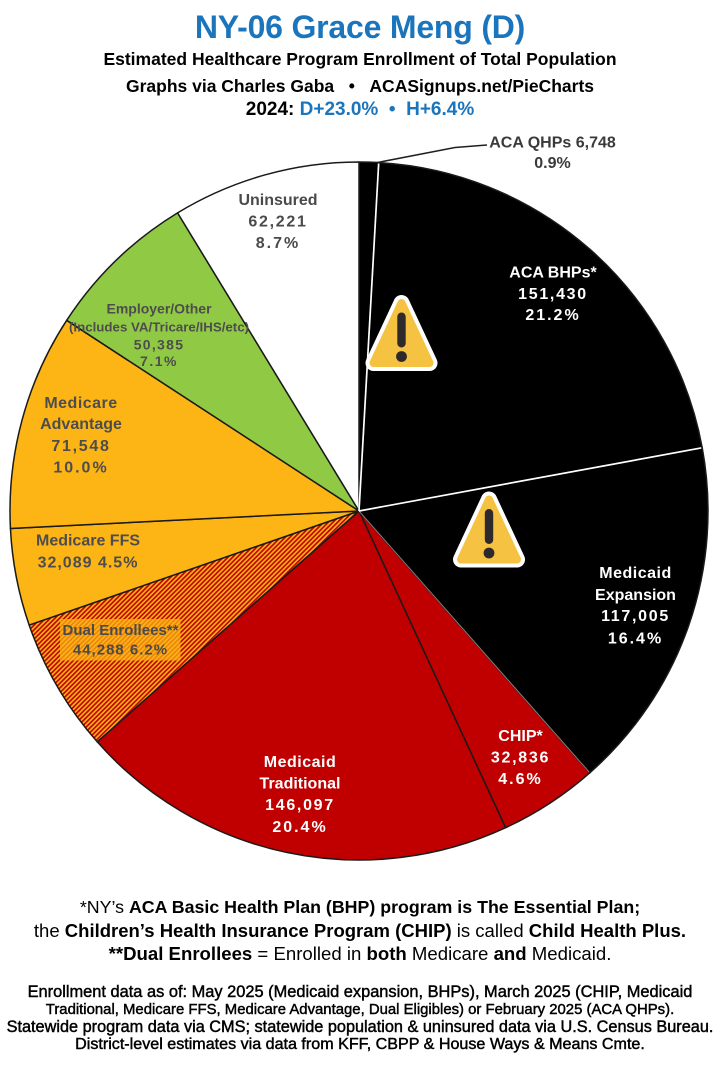 Image resolution: width=720 pixels, height=1070 pixels. Describe the element at coordinates (121, 630) in the screenshot. I see `svg-text: Dual Enrollees**` at that location.